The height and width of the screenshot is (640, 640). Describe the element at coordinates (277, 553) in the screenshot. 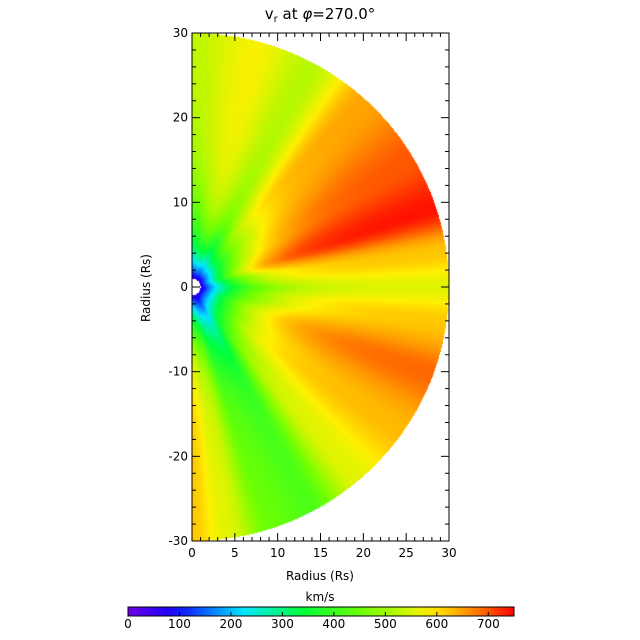

I see `x-tick-label: 10` at that location.